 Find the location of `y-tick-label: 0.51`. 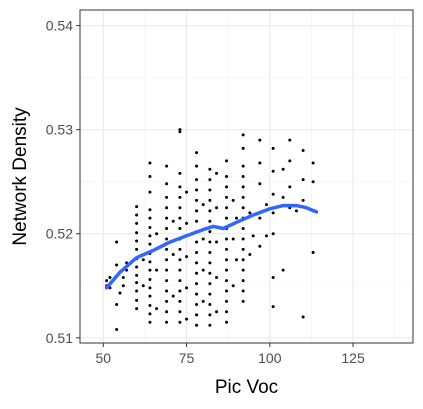

y-tick-label: 0.51 is located at coordinates (59, 338).